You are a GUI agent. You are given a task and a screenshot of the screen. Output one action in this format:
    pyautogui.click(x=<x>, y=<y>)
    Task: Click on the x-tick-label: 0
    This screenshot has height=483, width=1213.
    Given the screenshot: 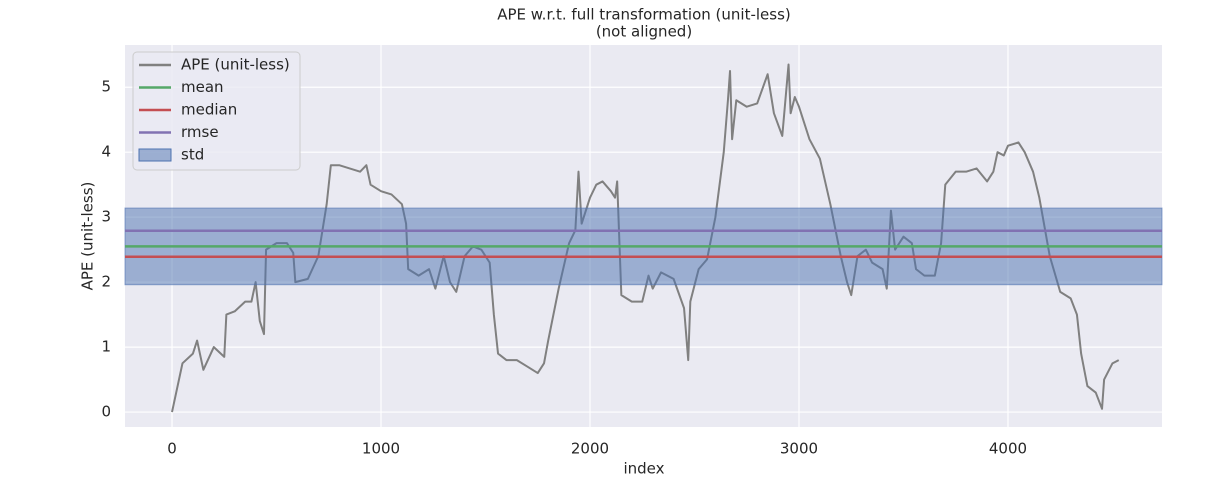 What is the action you would take?
    pyautogui.click(x=172, y=449)
    